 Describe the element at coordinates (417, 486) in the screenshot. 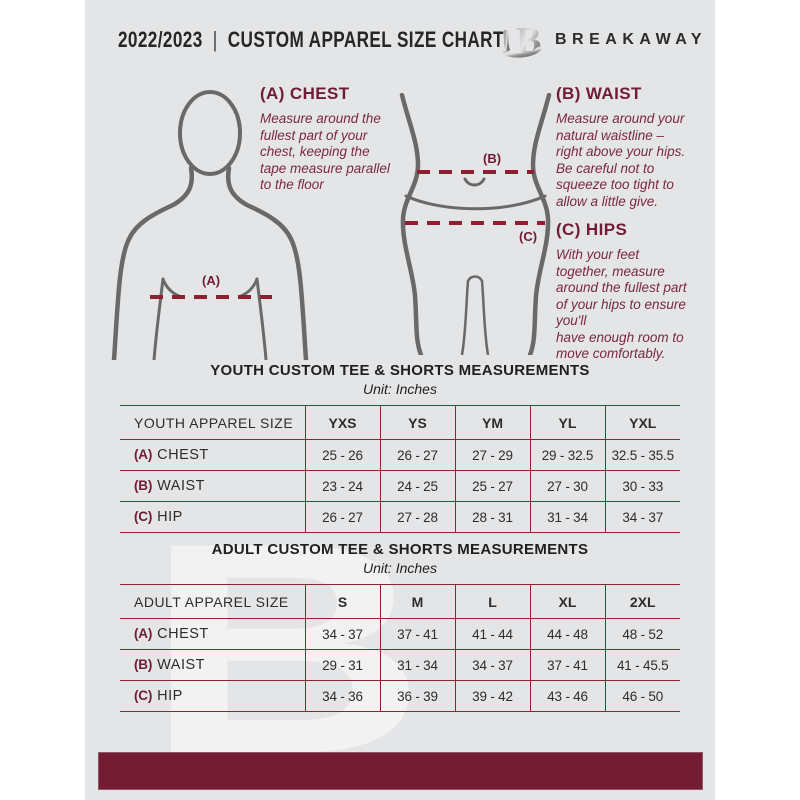

I see `table-cell: 24 - 25` at that location.